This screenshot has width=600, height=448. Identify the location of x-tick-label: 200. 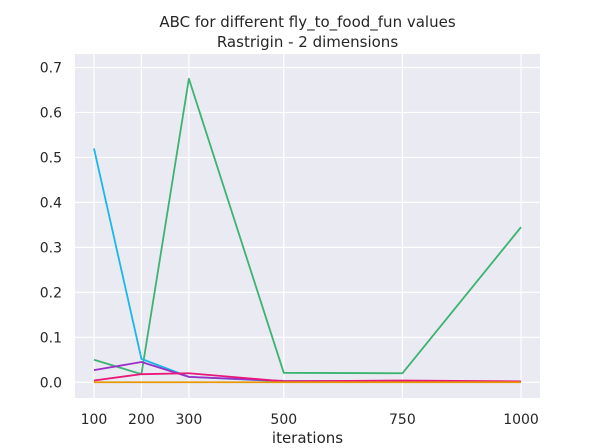
(141, 420).